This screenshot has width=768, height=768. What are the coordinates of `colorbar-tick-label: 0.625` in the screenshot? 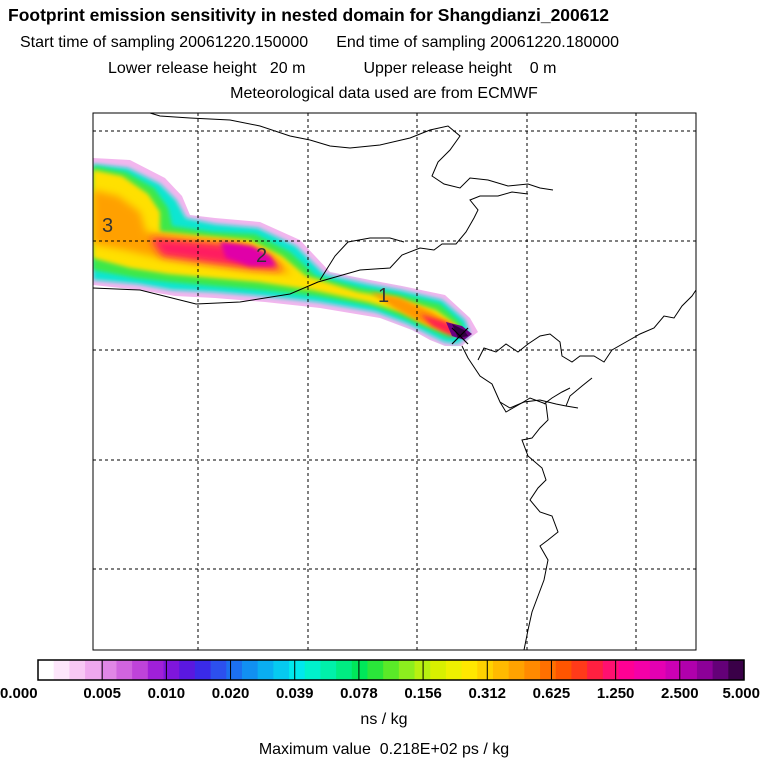 It's located at (552, 693).